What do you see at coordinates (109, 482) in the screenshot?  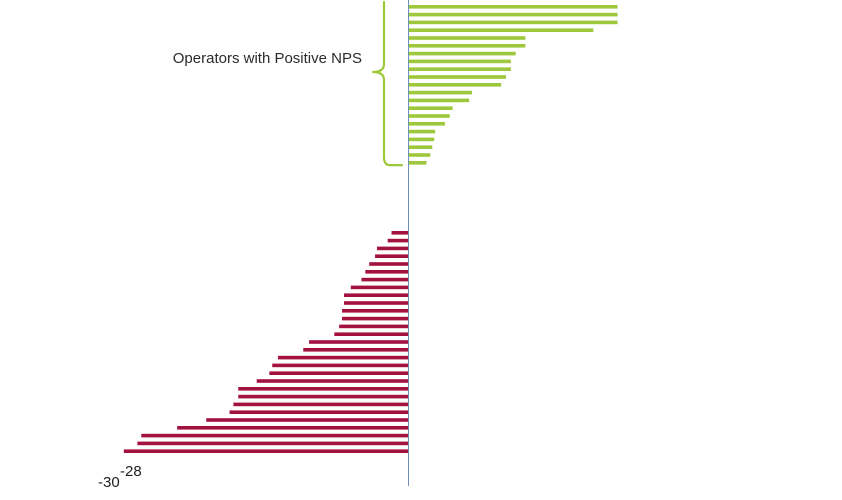 I see `tick-label-min: -30` at bounding box center [109, 482].